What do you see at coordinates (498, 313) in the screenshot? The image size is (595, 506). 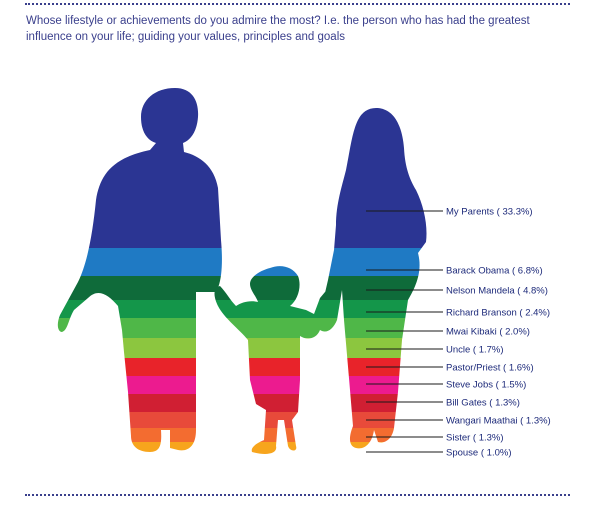 I see `label-richard-branson: Richard Branson ( 2.4%)` at bounding box center [498, 313].